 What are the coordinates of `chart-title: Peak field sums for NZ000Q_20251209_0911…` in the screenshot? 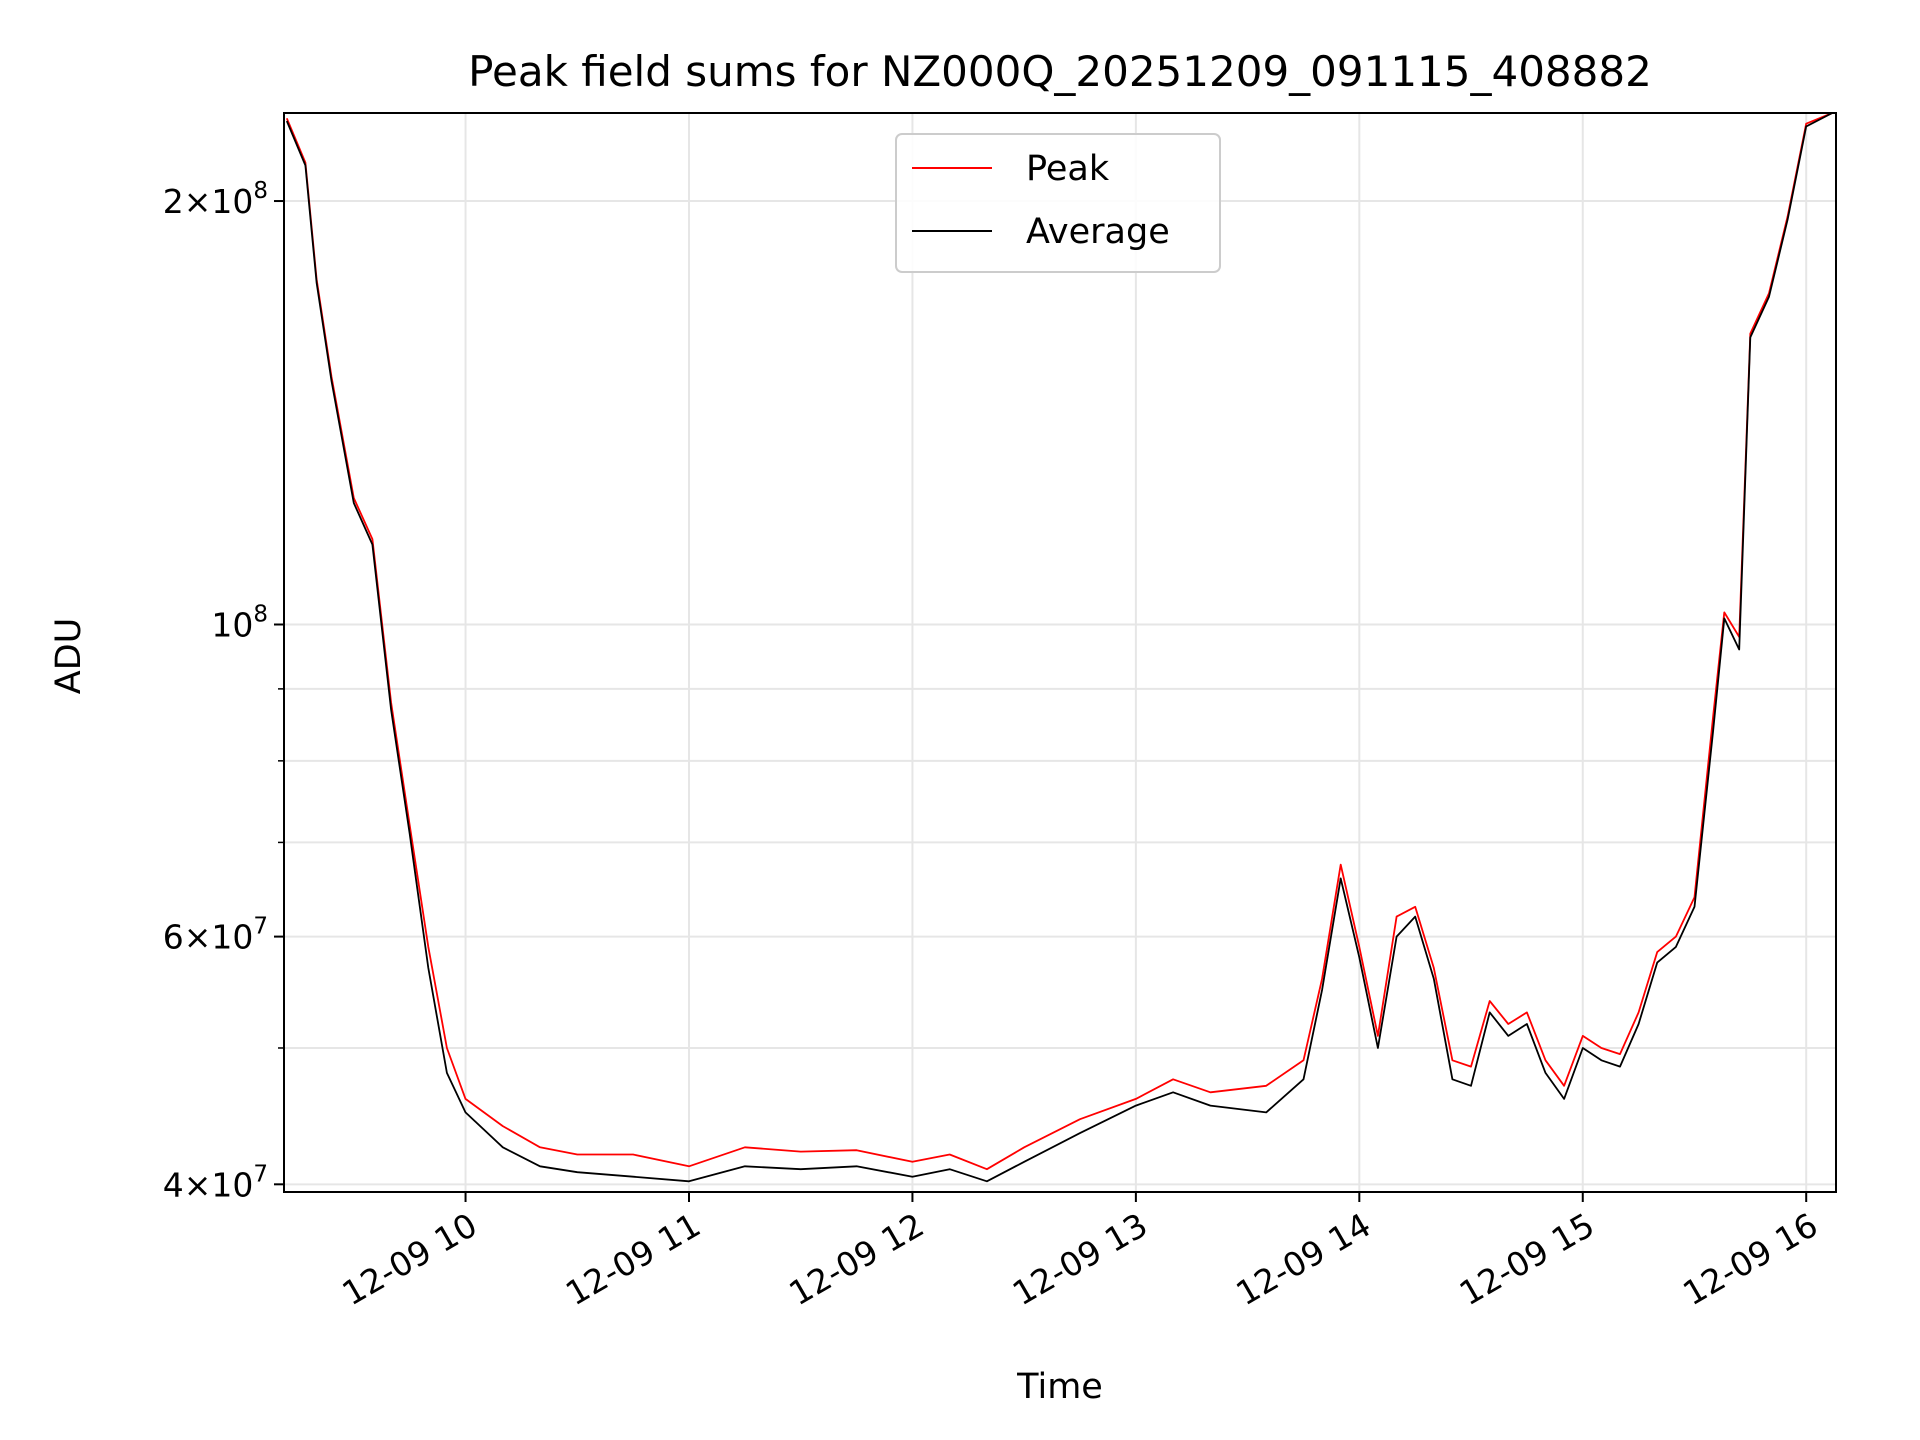 It's located at (1060, 71).